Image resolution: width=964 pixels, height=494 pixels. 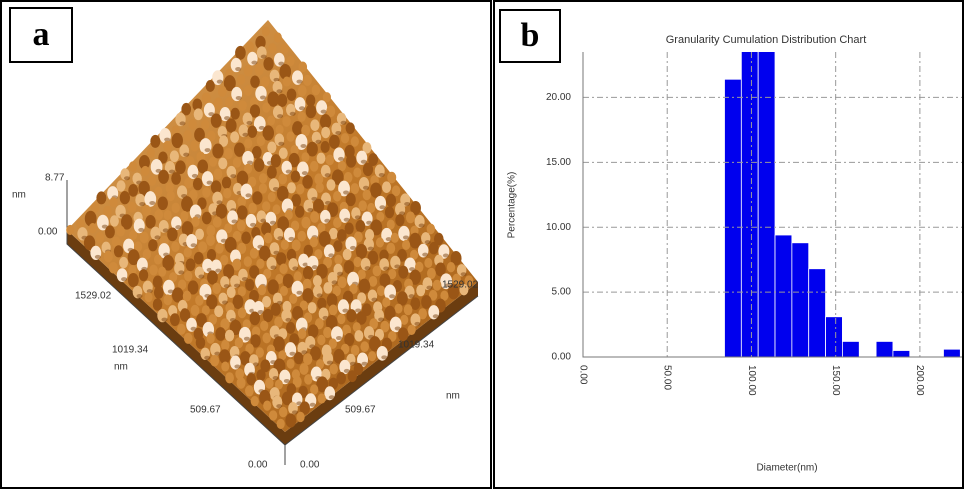 I want to click on afm-axis-label: 1529.02, so click(x=93, y=296).